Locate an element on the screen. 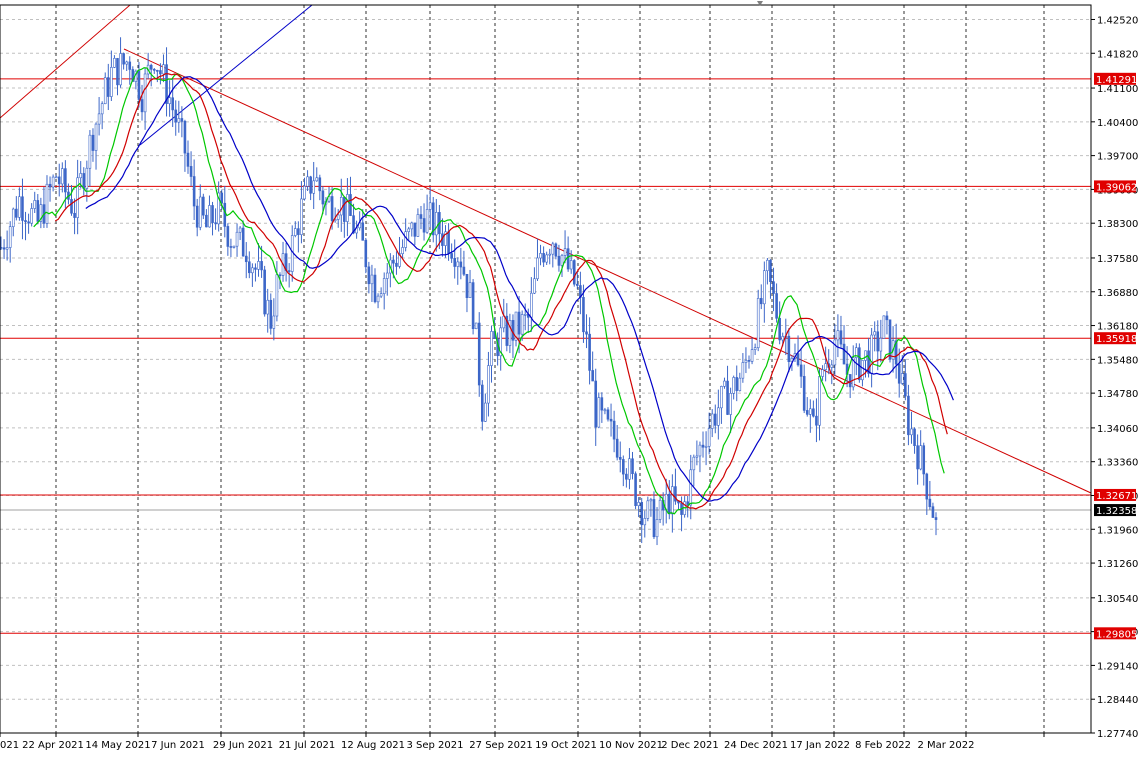  x-tick-label: 22 Apr 2021 is located at coordinates (53, 745).